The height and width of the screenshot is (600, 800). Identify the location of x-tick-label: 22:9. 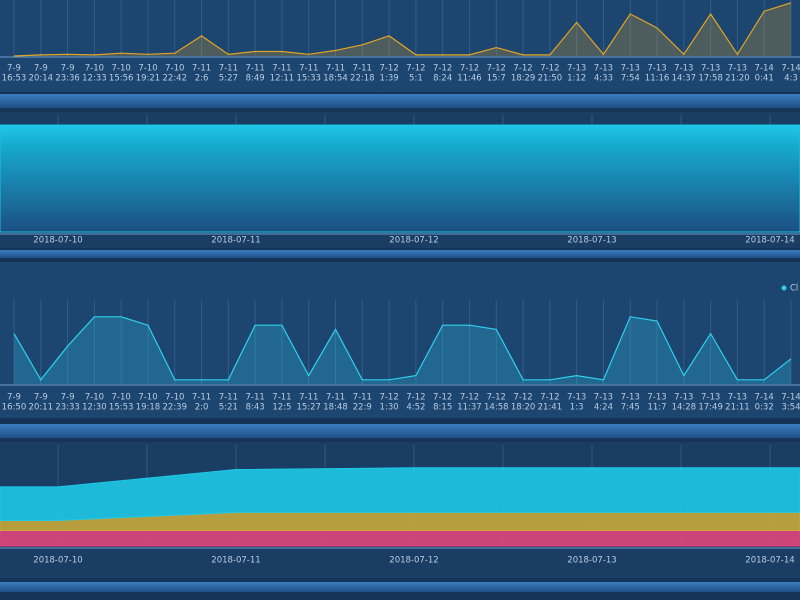
(362, 408).